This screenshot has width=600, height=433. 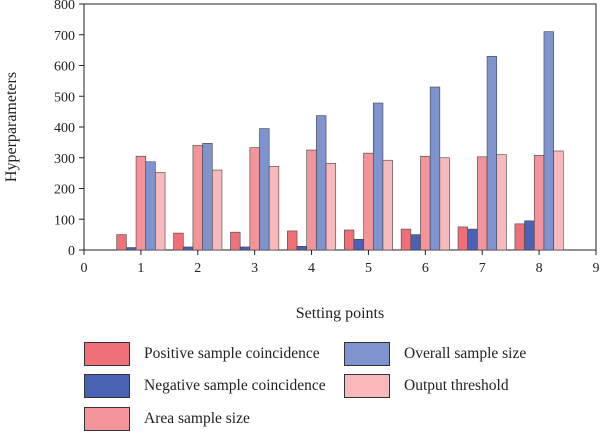 I want to click on legend-item-negative-sample-coincidence: Negative sample coincidence, so click(x=205, y=386).